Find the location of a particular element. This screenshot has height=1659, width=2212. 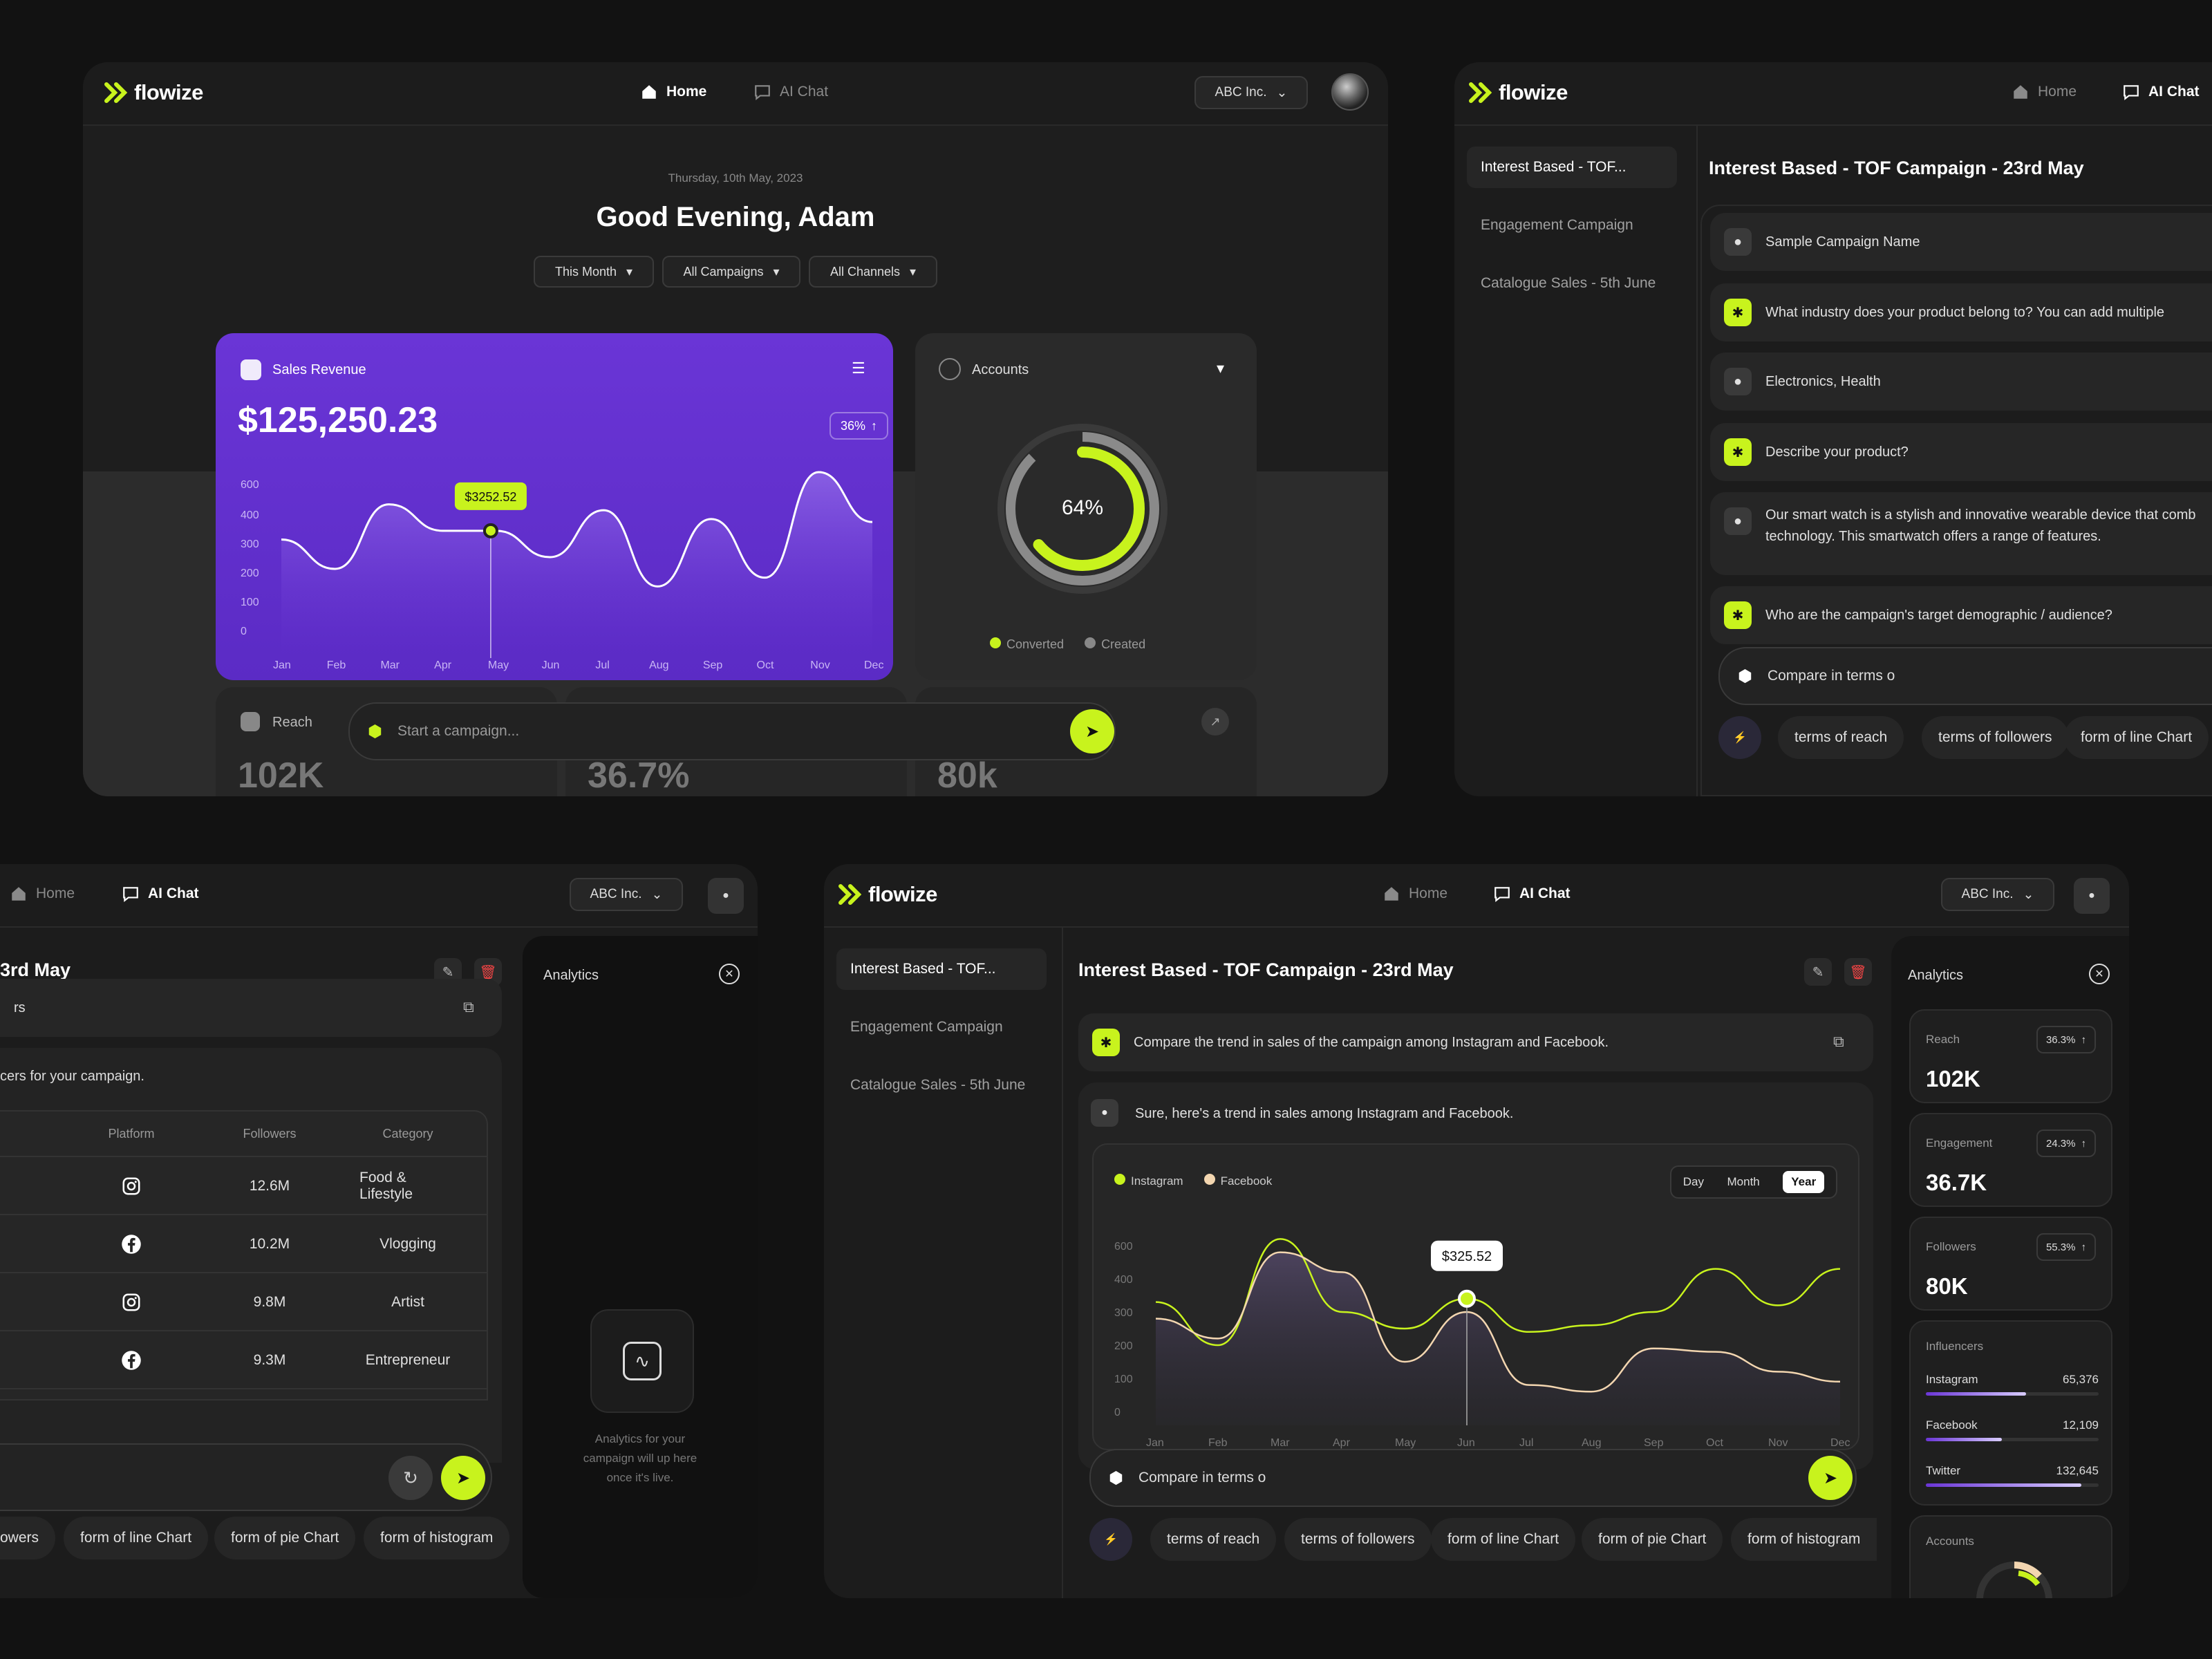

followers-change-badge: 55.3% ↑ is located at coordinates (2066, 1247).